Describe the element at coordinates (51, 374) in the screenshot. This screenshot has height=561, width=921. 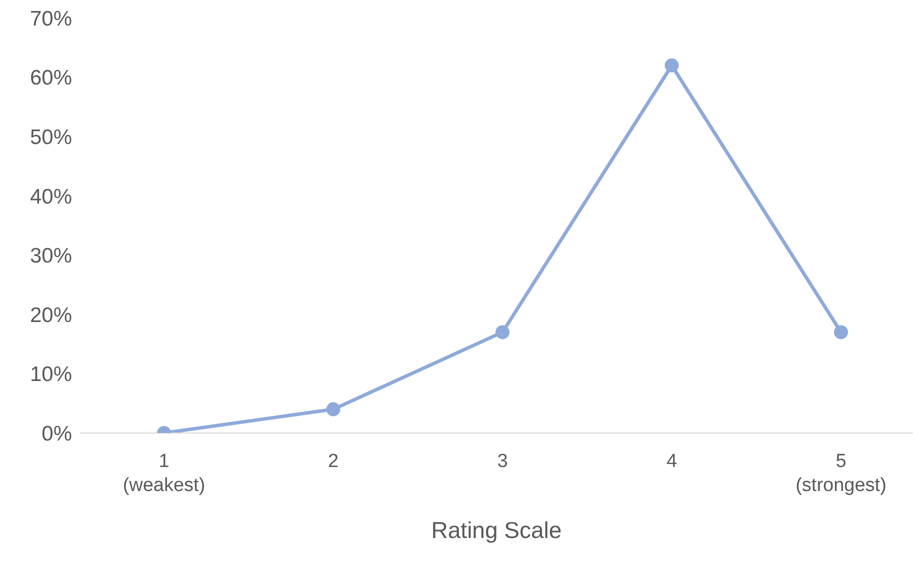
I see `y-tick-label: 10%` at that location.